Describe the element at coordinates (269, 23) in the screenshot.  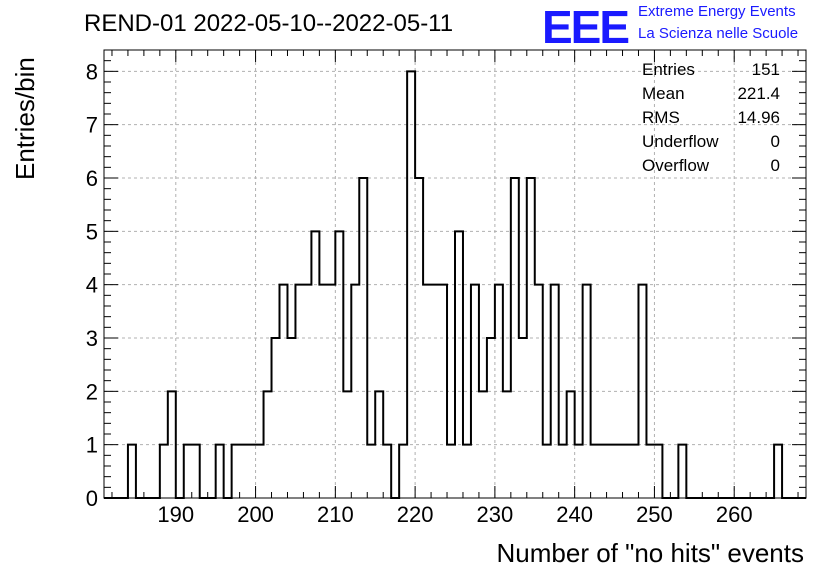
I see `chart-title: REND-01 2022-05-10--2022-05-11` at that location.